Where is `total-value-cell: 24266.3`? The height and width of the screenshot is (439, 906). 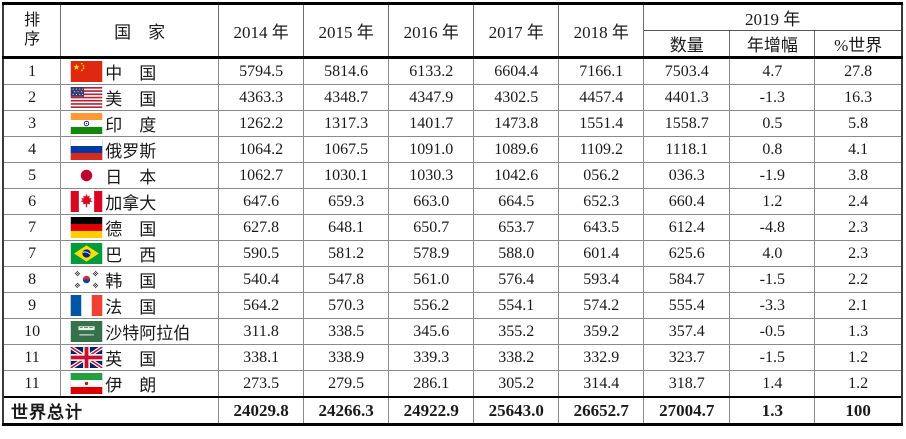 total-value-cell: 24266.3 is located at coordinates (346, 410).